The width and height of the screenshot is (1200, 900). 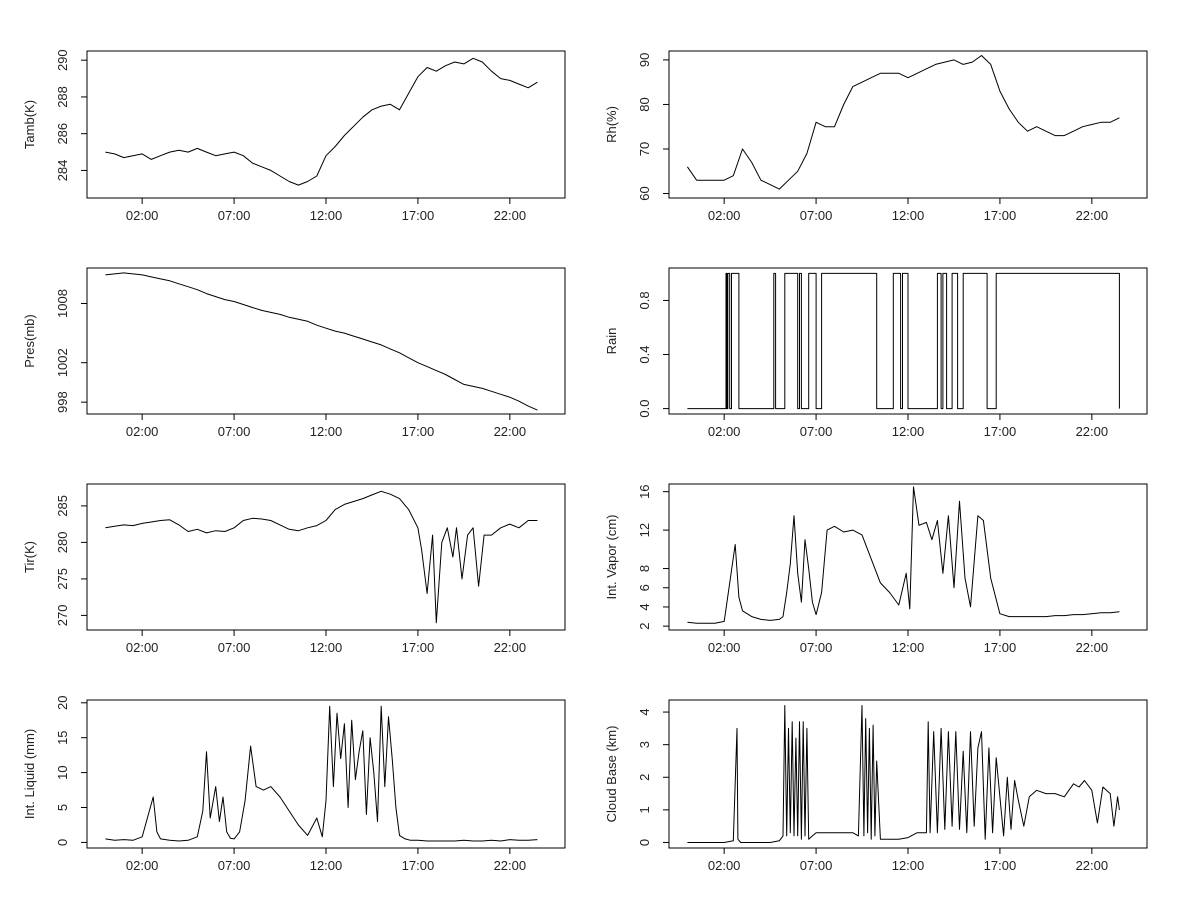 I want to click on y-tick-label: 284, so click(x=62, y=171).